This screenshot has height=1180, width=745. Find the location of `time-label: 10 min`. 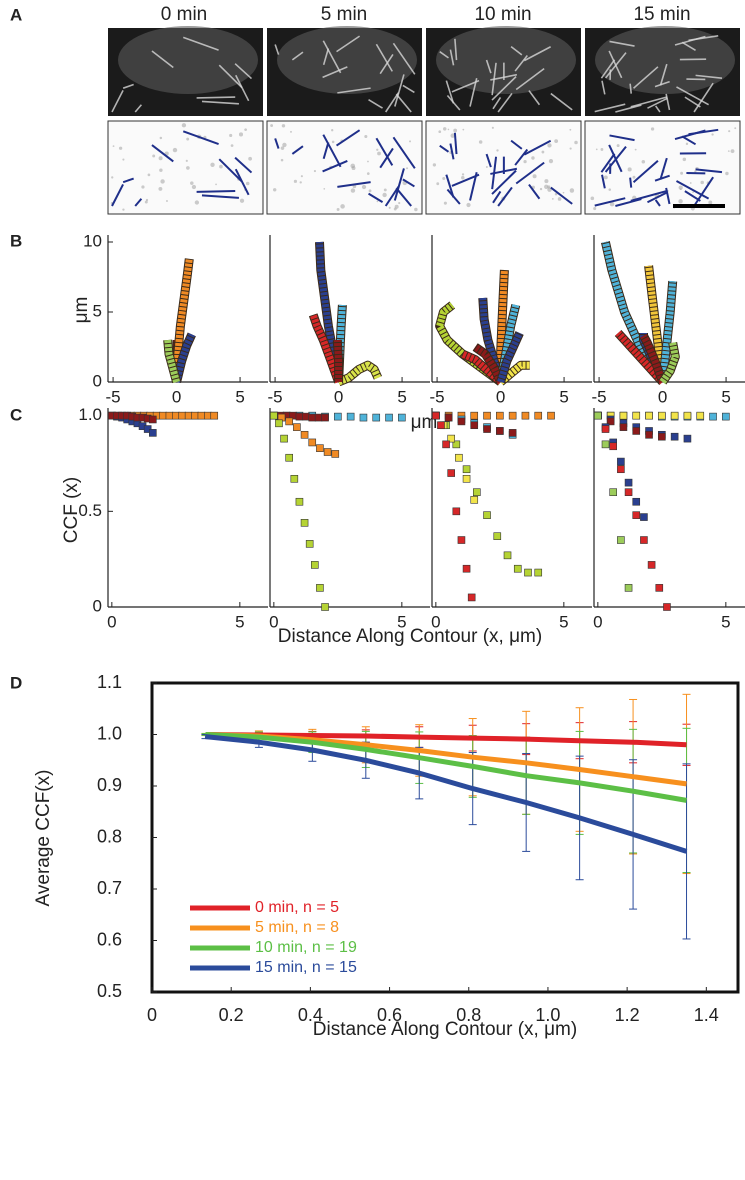

time-label: 10 min is located at coordinates (502, 14).